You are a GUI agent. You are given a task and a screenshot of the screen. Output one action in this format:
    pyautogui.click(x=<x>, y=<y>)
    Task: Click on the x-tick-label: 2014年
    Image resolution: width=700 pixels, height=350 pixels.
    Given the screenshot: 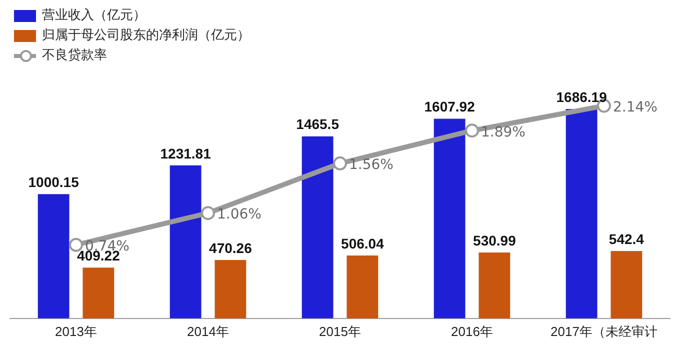 What is the action you would take?
    pyautogui.click(x=208, y=331)
    